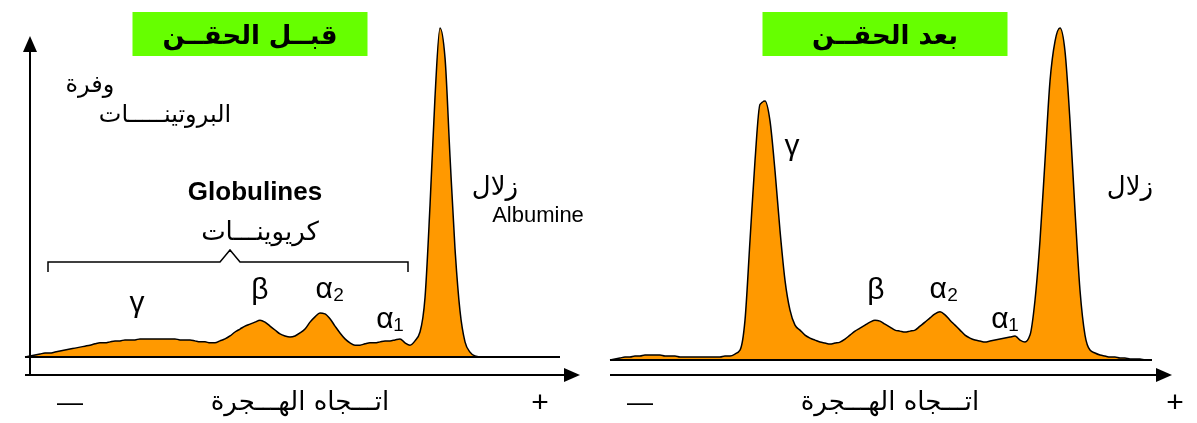 Image resolution: width=1197 pixels, height=423 pixels. I want to click on annotation: كريوينـــات, so click(260, 231).